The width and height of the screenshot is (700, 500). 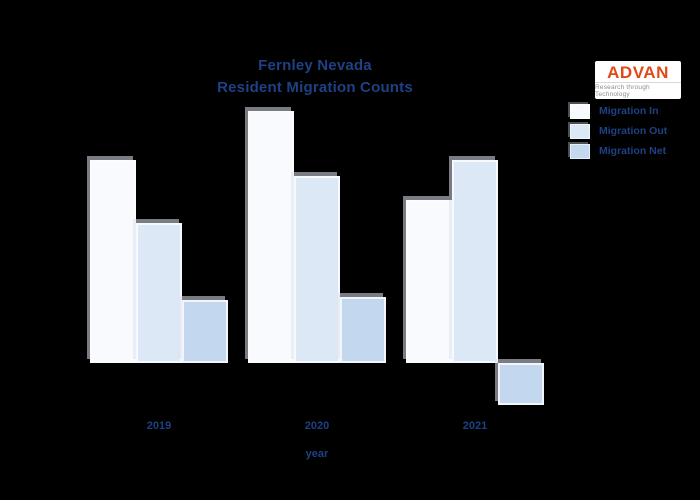 I want to click on legend-label: Migration Out, so click(x=633, y=131).